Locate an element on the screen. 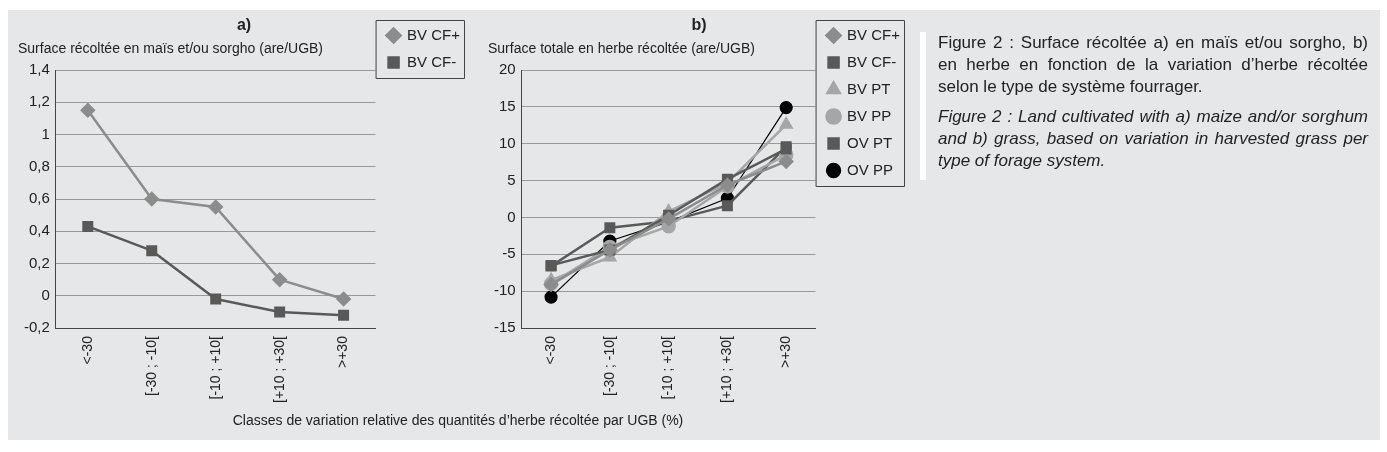  y-tick-label: -15 is located at coordinates (504, 327).